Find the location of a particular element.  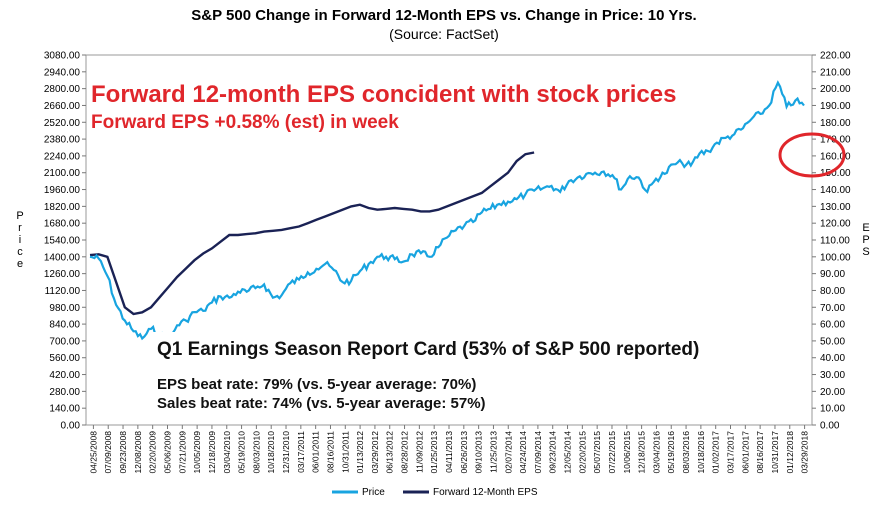

left-tick-label: 1400.00 is located at coordinates (62, 257).